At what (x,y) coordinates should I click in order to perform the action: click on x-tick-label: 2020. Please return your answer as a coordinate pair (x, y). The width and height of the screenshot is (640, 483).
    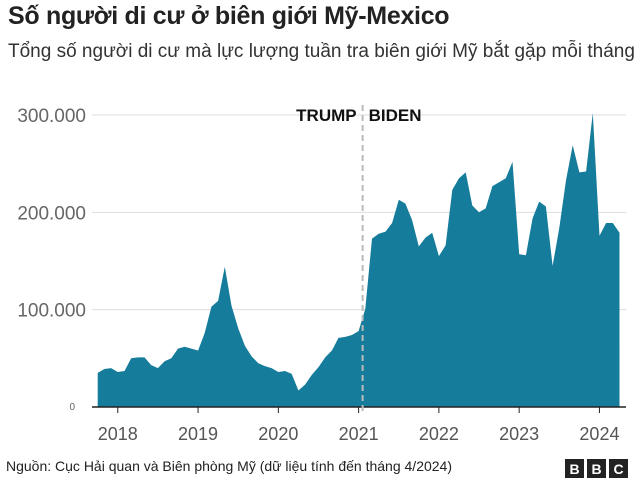
    Looking at the image, I should click on (278, 434).